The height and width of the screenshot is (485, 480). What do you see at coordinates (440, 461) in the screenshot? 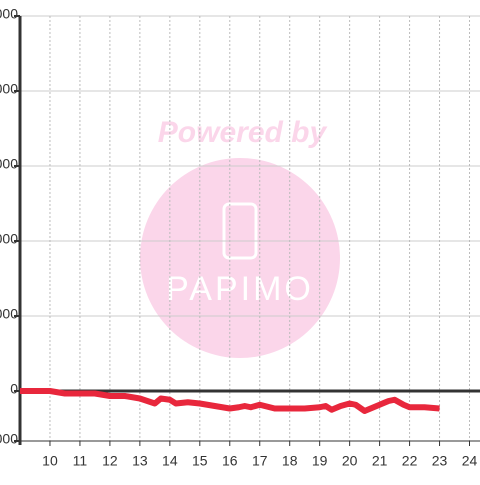
I see `x-tick-label: 23` at bounding box center [440, 461].